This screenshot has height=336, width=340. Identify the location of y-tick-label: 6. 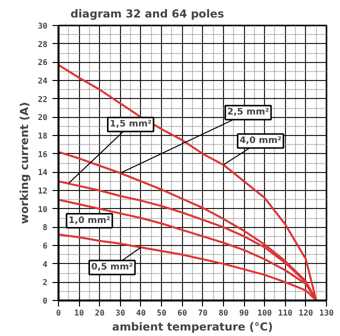
(45, 246).